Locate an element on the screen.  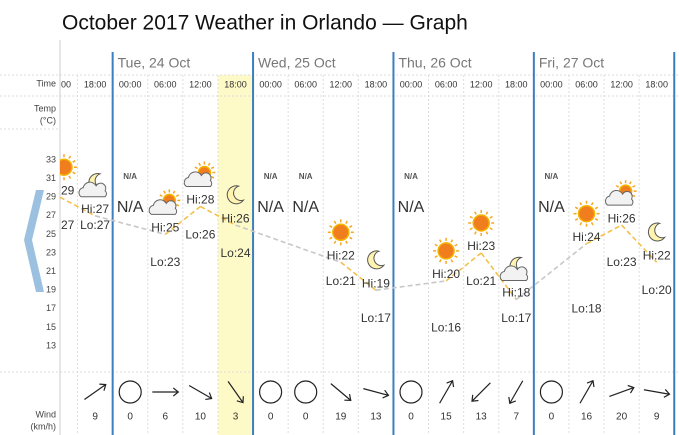
y-tick-label: 21 is located at coordinates (51, 271).